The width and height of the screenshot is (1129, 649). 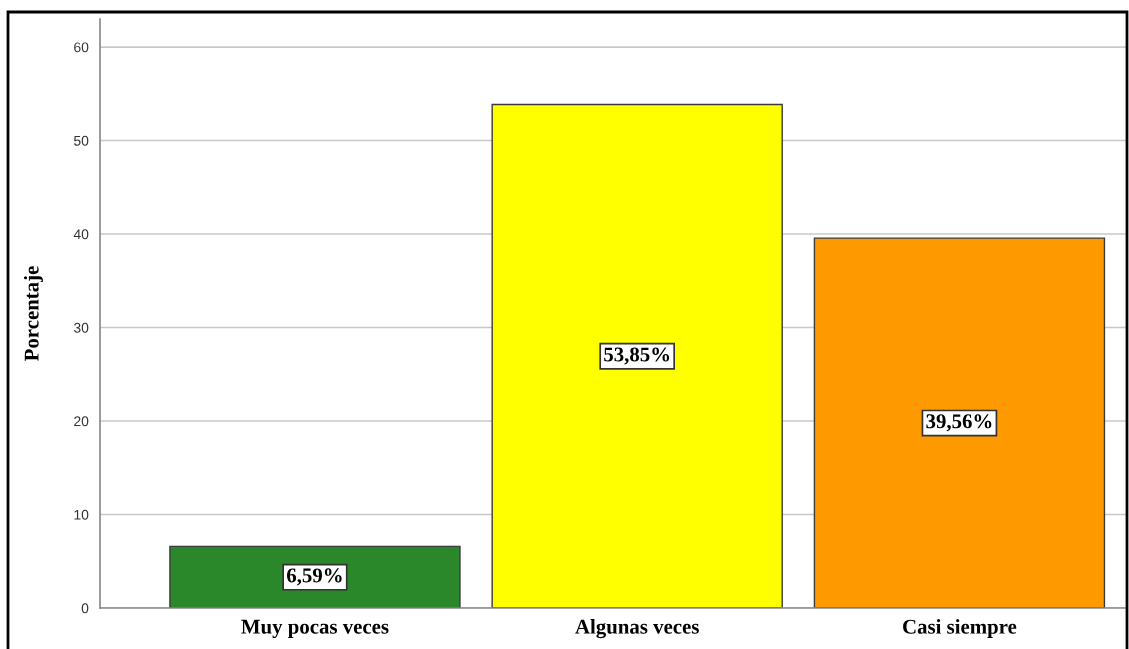 What do you see at coordinates (81, 421) in the screenshot?
I see `y-tick-label: 20` at bounding box center [81, 421].